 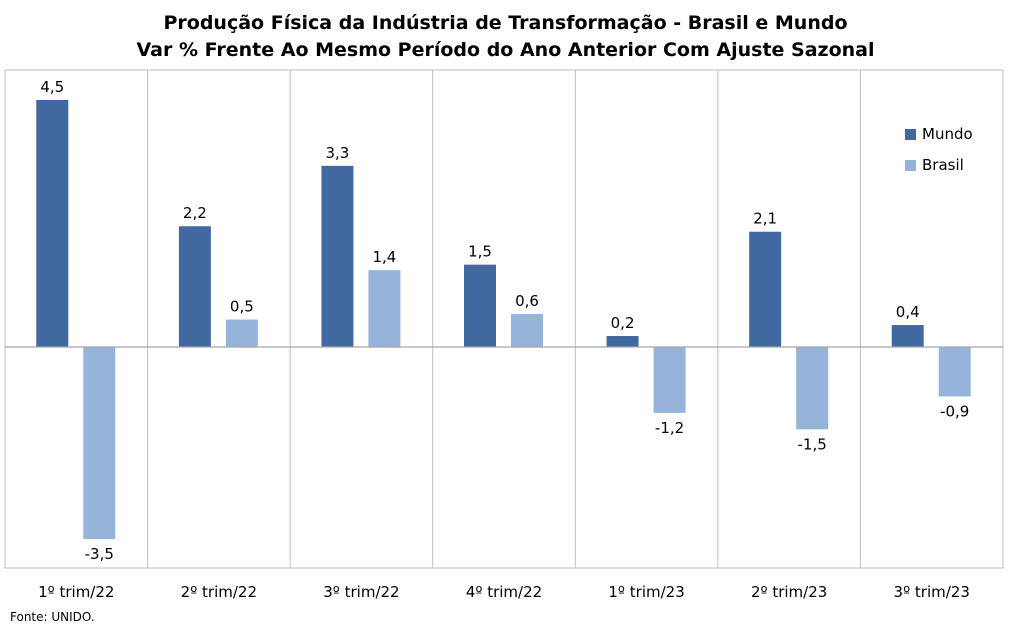 What do you see at coordinates (219, 592) in the screenshot?
I see `category-label: 2º trim/22` at bounding box center [219, 592].